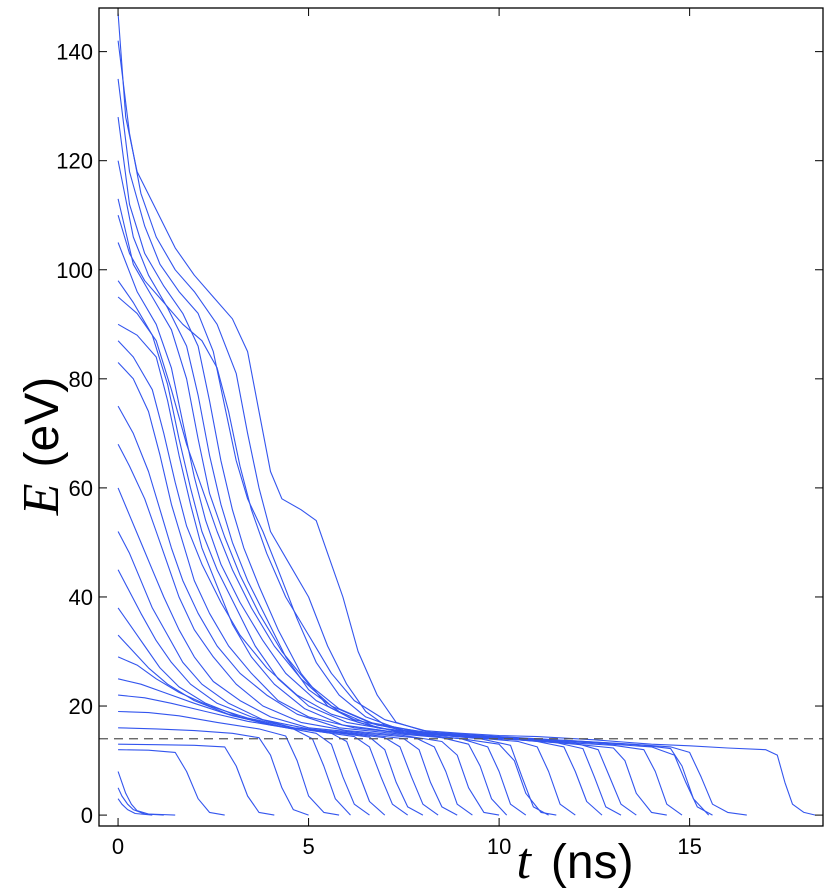 Image resolution: width=830 pixels, height=892 pixels. Describe the element at coordinates (689, 846) in the screenshot. I see `x-tick-label: 15` at that location.